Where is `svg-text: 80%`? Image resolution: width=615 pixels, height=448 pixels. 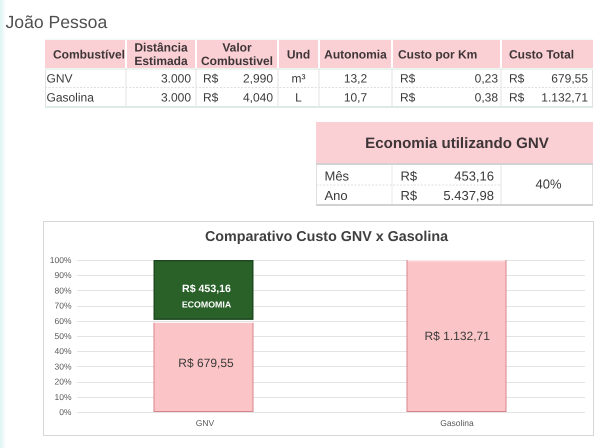
svg-text: 80% is located at coordinates (62, 290).